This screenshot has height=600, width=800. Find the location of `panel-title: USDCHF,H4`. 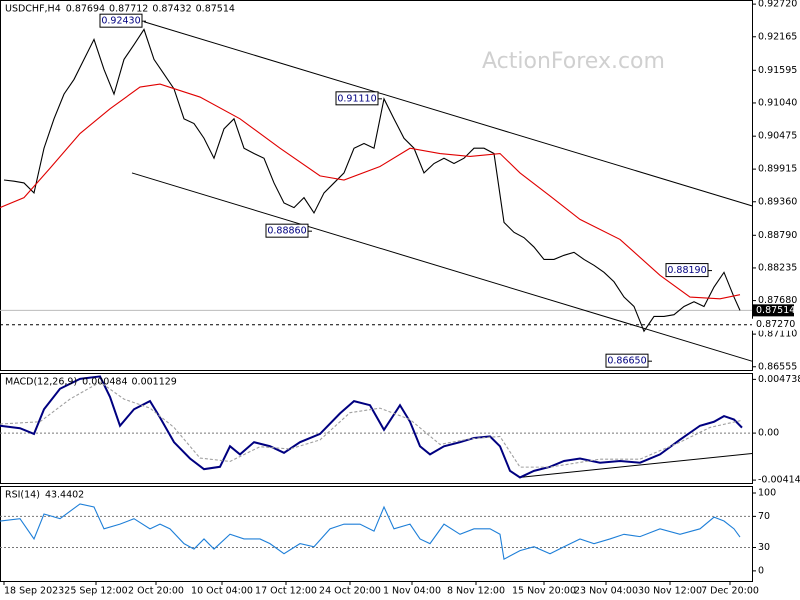

panel-title: USDCHF,H4 is located at coordinates (33, 9).